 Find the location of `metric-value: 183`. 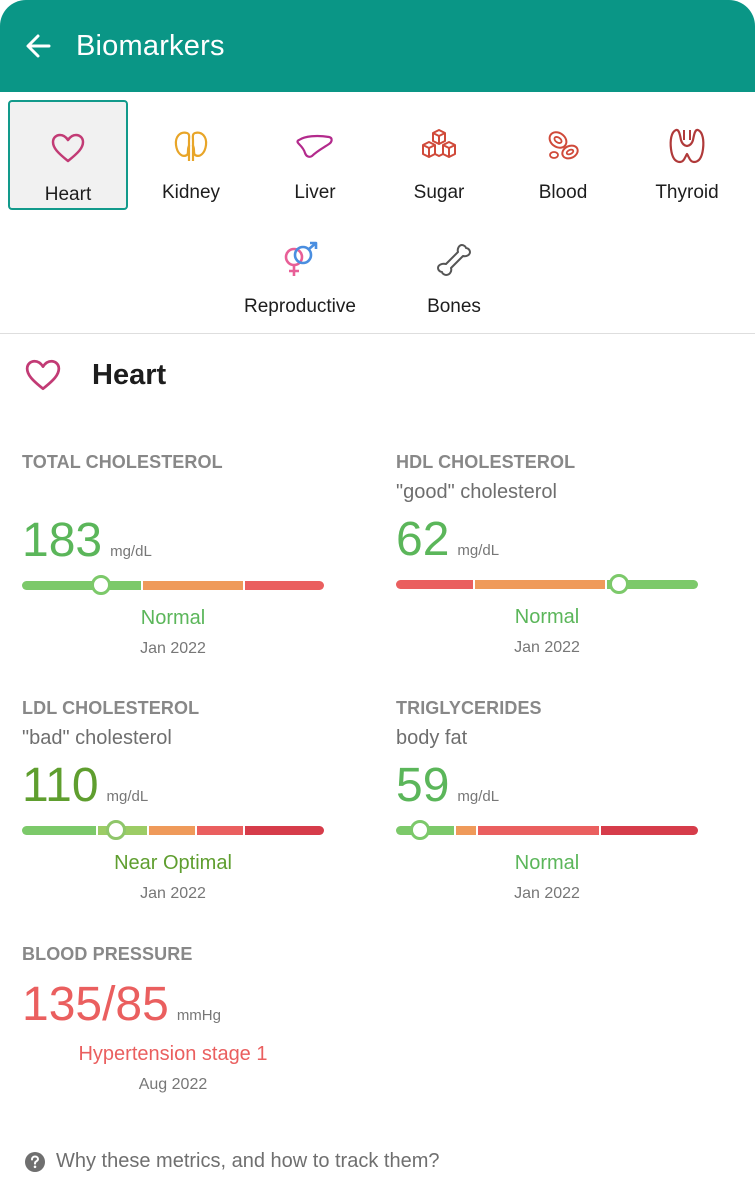

metric-value: 183 is located at coordinates (62, 540).